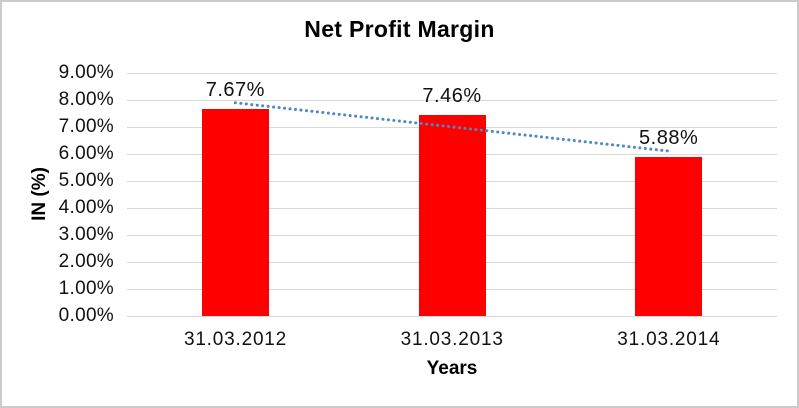  What do you see at coordinates (86, 234) in the screenshot?
I see `y-tick-label: 3.00%` at bounding box center [86, 234].